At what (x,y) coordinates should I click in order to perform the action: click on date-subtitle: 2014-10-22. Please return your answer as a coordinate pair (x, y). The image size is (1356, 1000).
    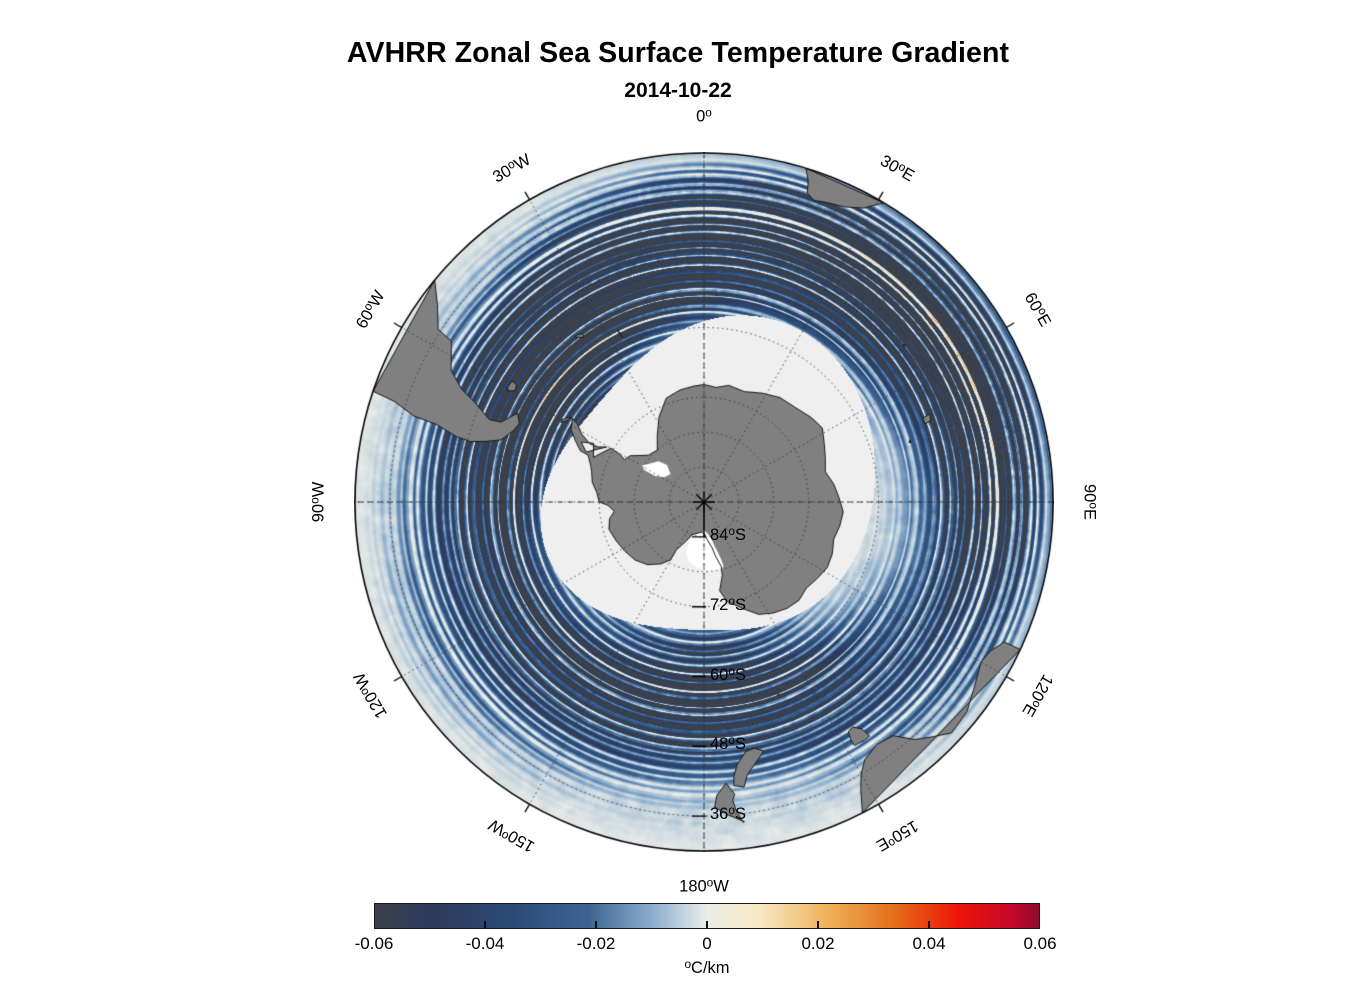
    Looking at the image, I should click on (678, 91).